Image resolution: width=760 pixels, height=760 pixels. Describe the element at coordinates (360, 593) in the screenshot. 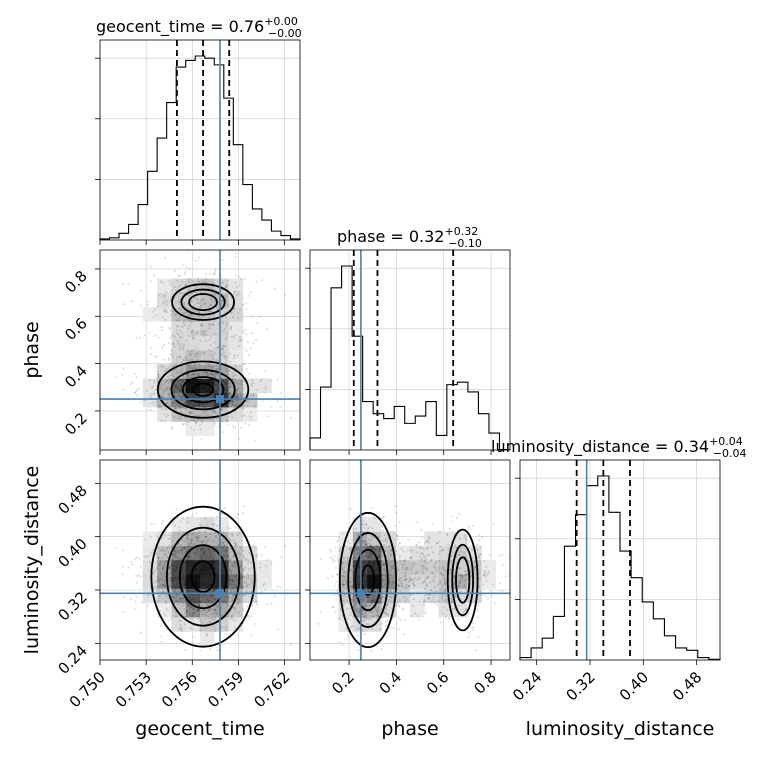

I see `injection-marker-phase-luminosity_distance` at that location.